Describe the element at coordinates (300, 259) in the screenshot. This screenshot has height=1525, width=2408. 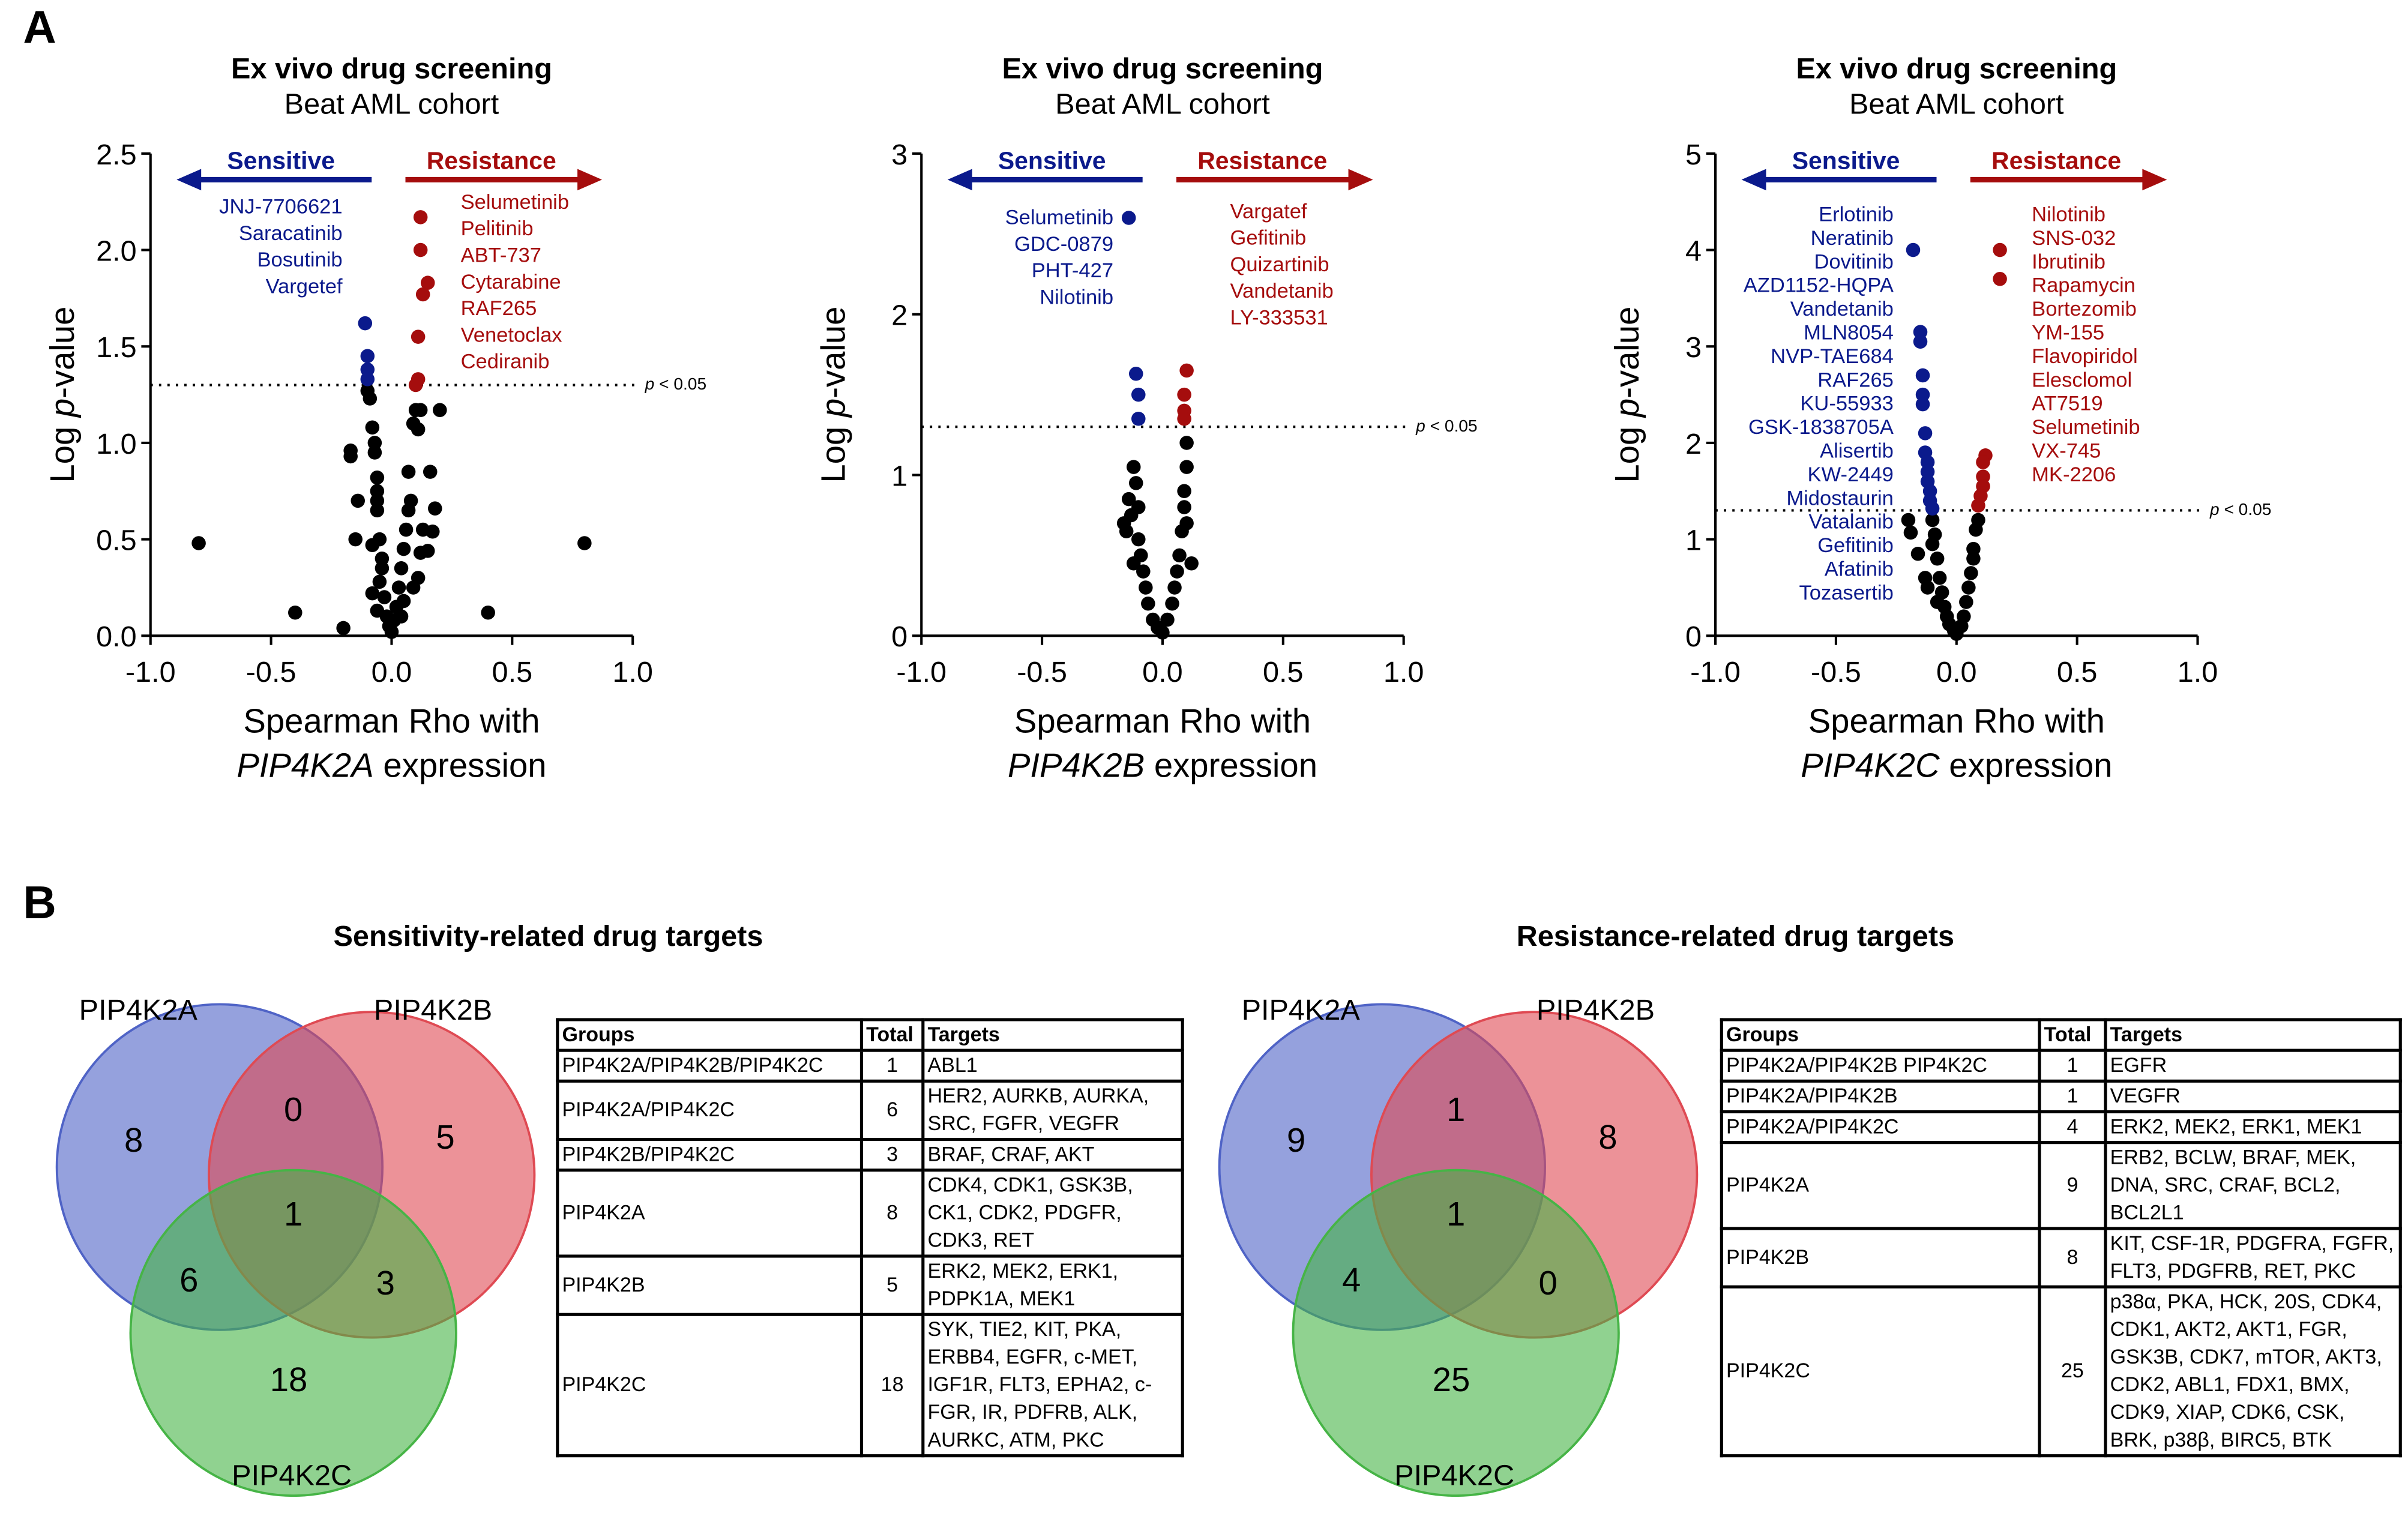
I see `sensitive-drug-label: Bosutinib` at that location.